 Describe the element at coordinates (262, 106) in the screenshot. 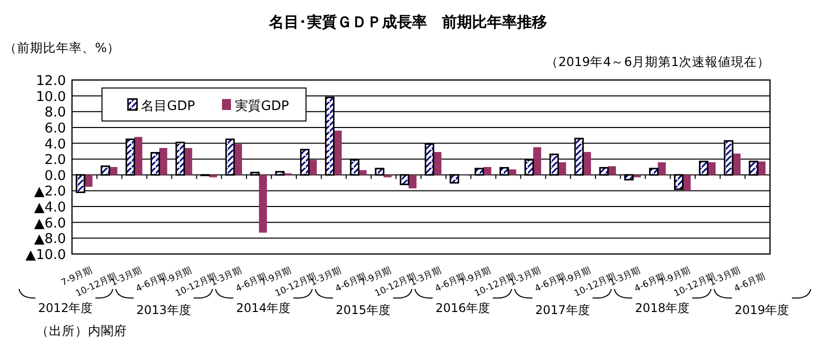

I see `legend-label: 実質GDP` at that location.